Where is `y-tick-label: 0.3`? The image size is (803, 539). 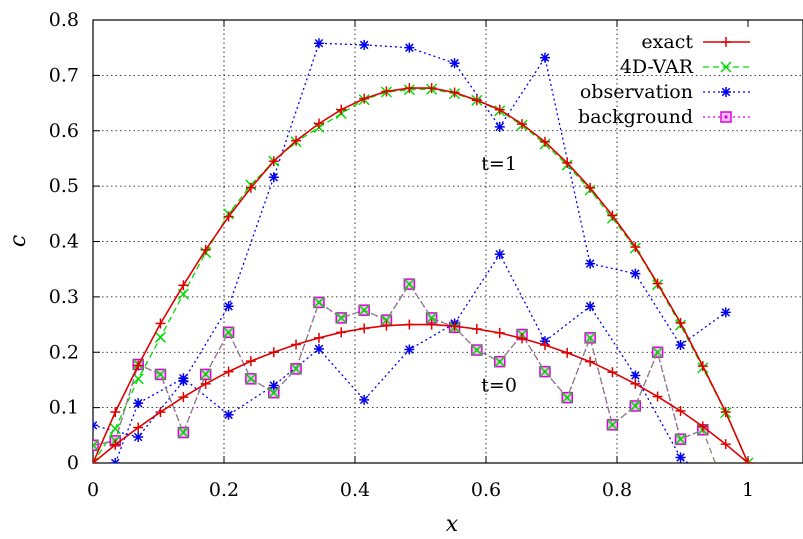
y-tick-label: 0.3 is located at coordinates (64, 297).